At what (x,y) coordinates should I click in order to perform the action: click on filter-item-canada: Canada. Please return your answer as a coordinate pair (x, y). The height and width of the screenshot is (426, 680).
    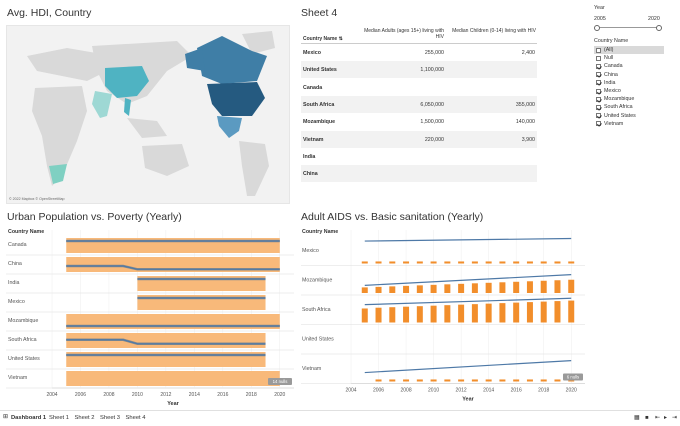
    Looking at the image, I should click on (629, 66).